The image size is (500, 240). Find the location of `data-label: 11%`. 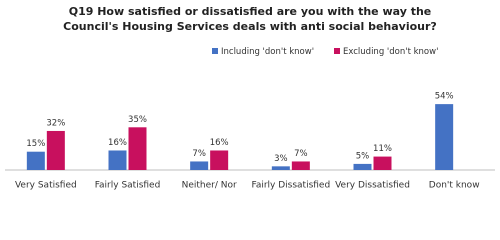

data-label: 11% is located at coordinates (382, 149).